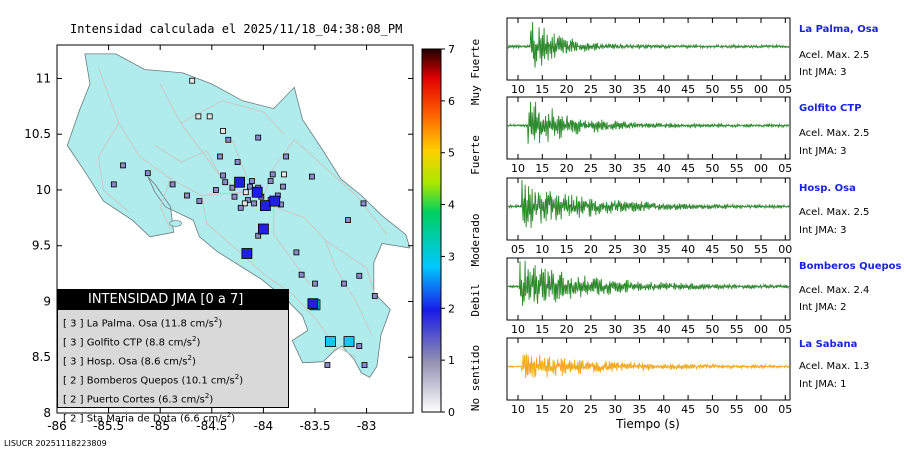  I want to click on colorbar-tick-label: 0, so click(451, 412).